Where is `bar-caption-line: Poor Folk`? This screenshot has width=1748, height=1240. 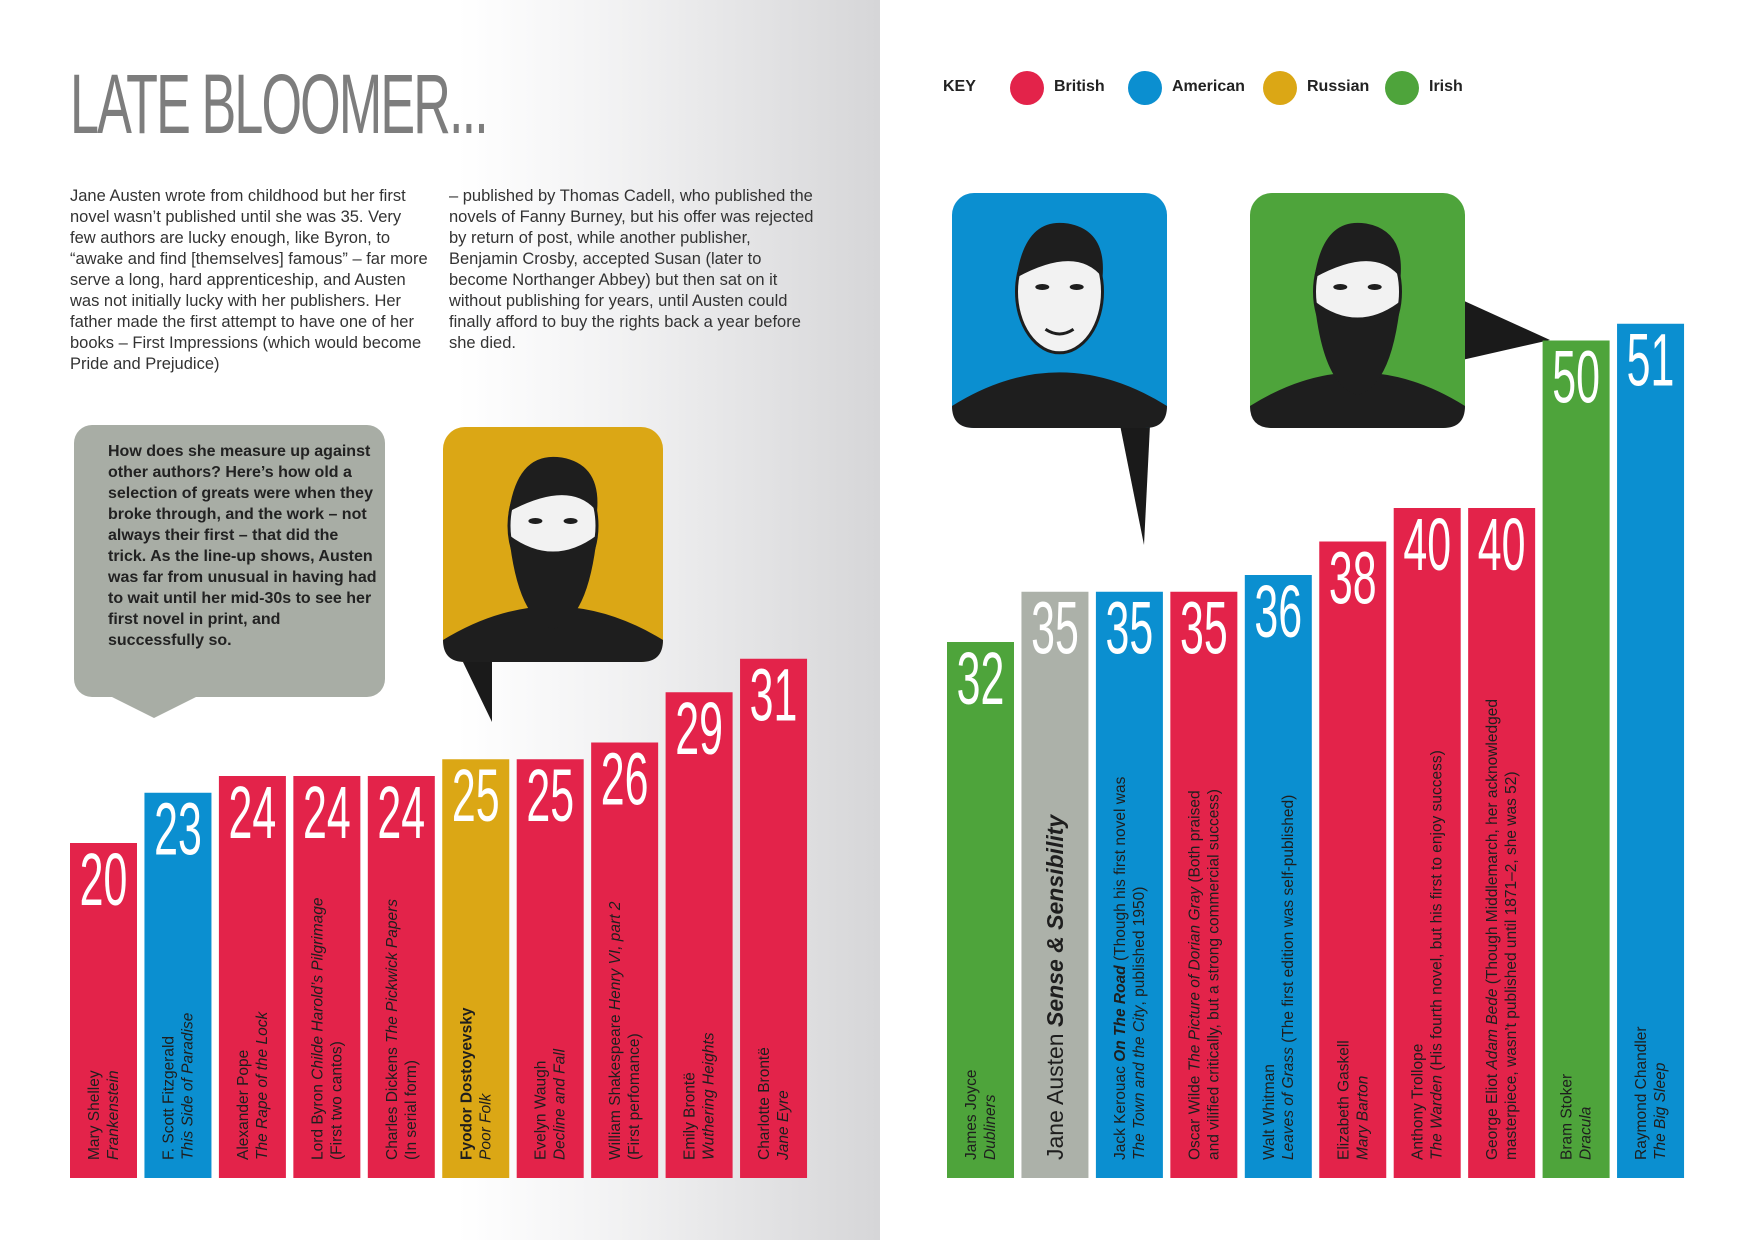
bar-caption-line: Poor Folk is located at coordinates (485, 1126).